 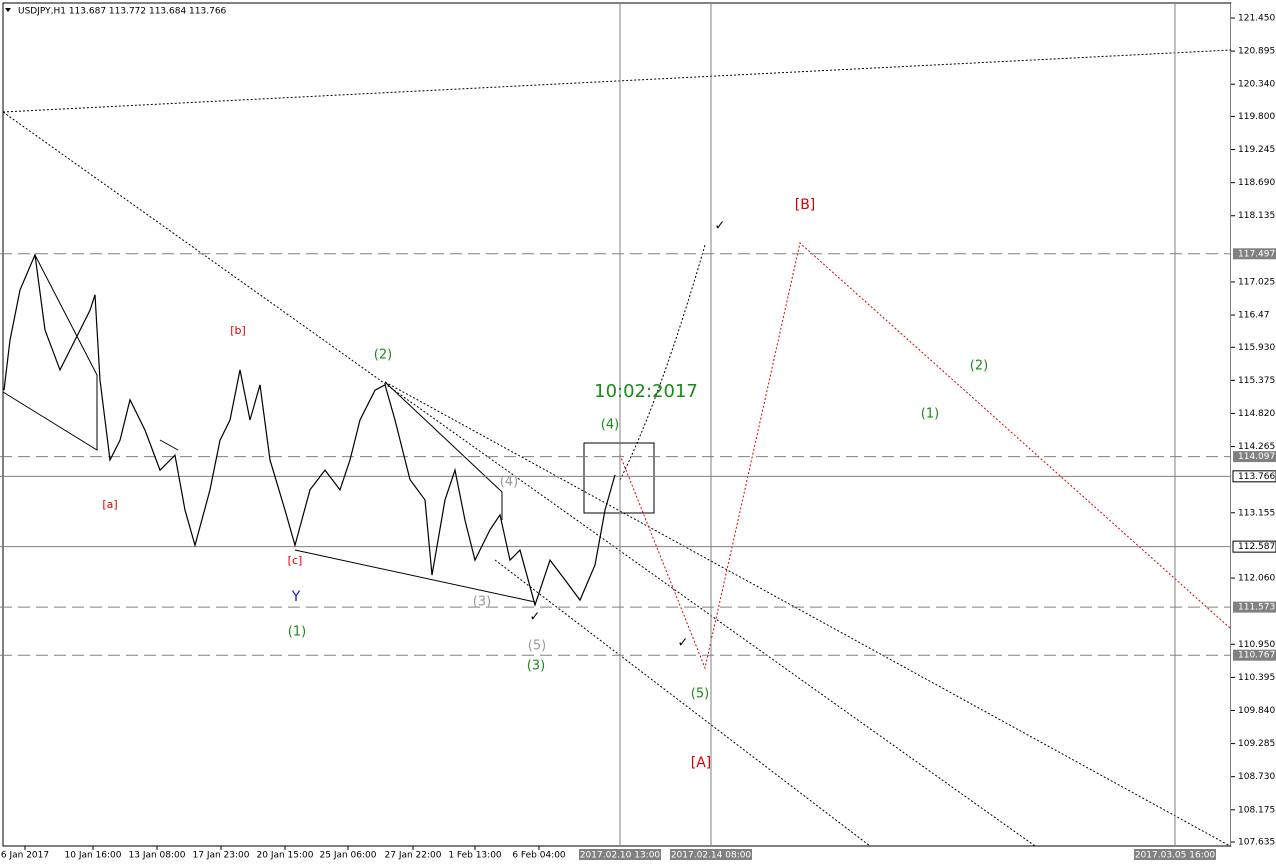 I want to click on x-tick-label: 20 Jan 15:00, so click(x=285, y=856).